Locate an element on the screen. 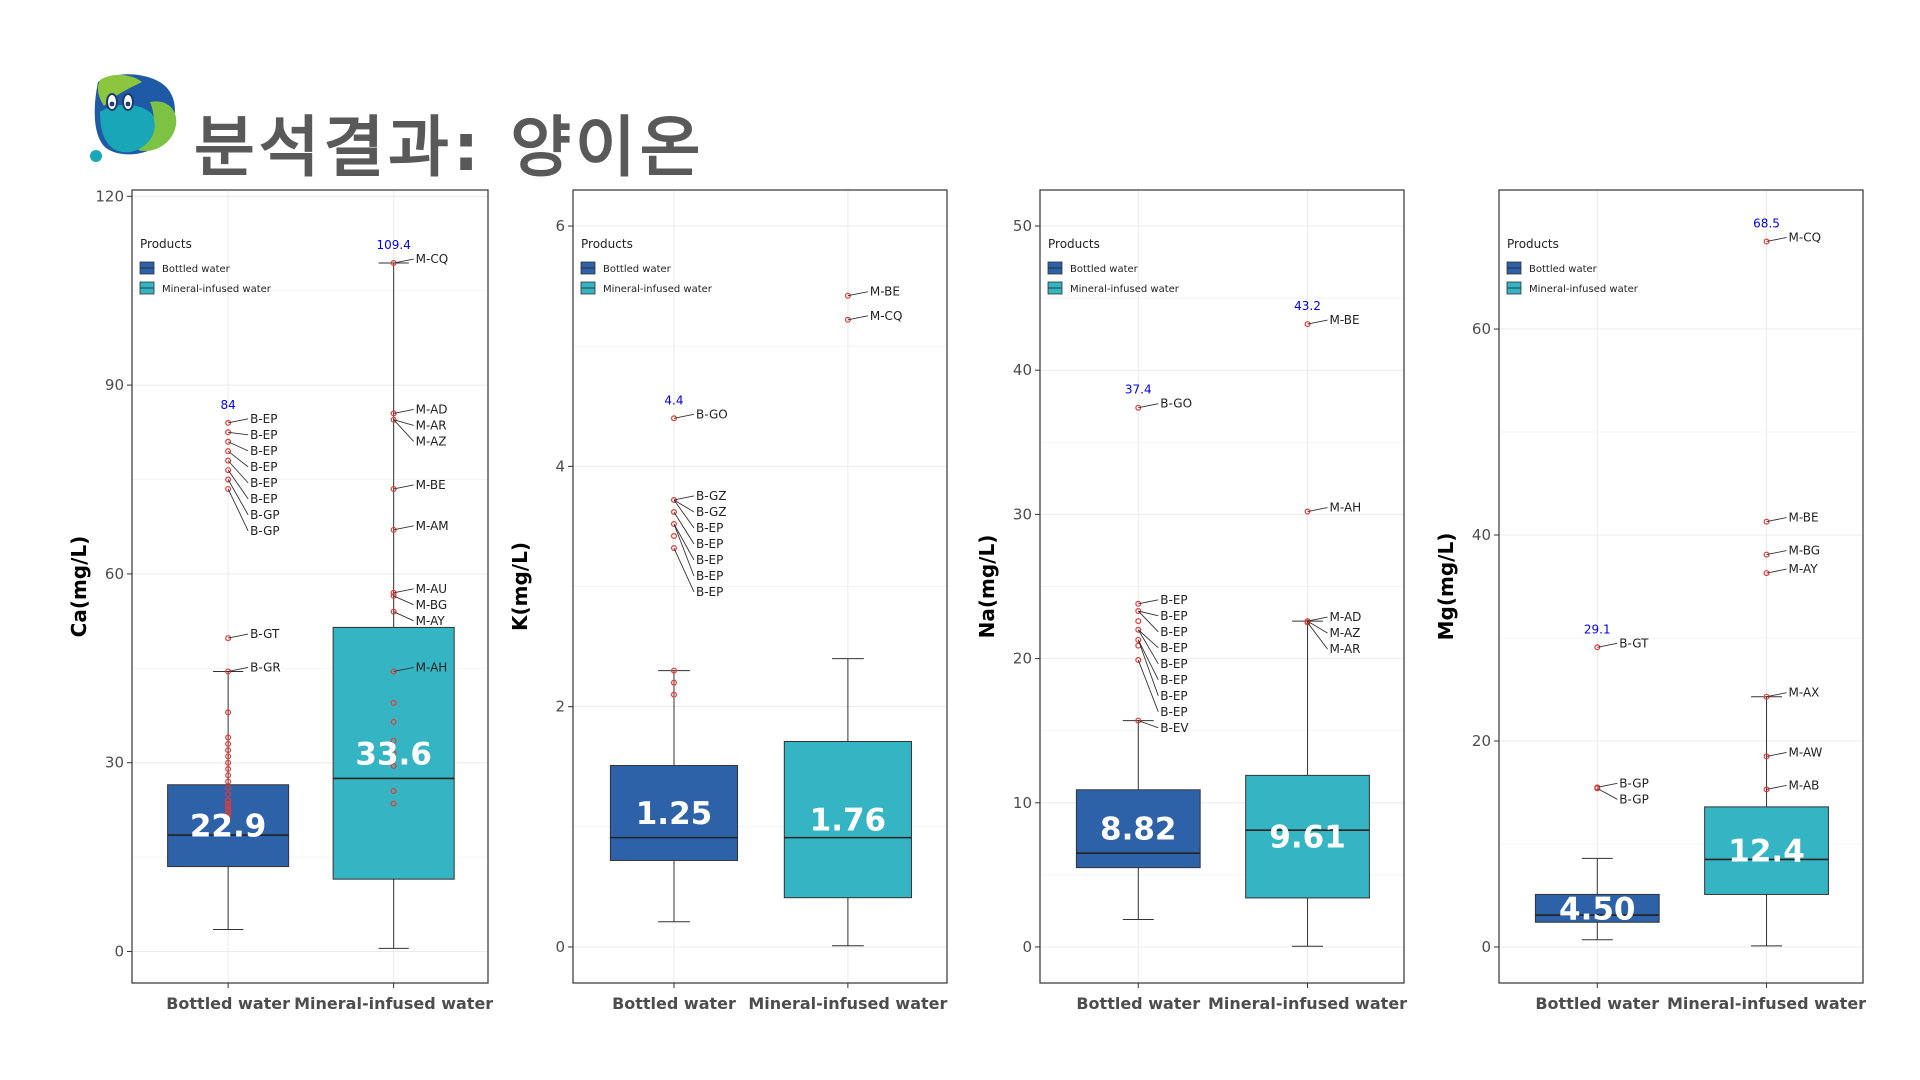  outlier-label: B-EV is located at coordinates (1174, 728).